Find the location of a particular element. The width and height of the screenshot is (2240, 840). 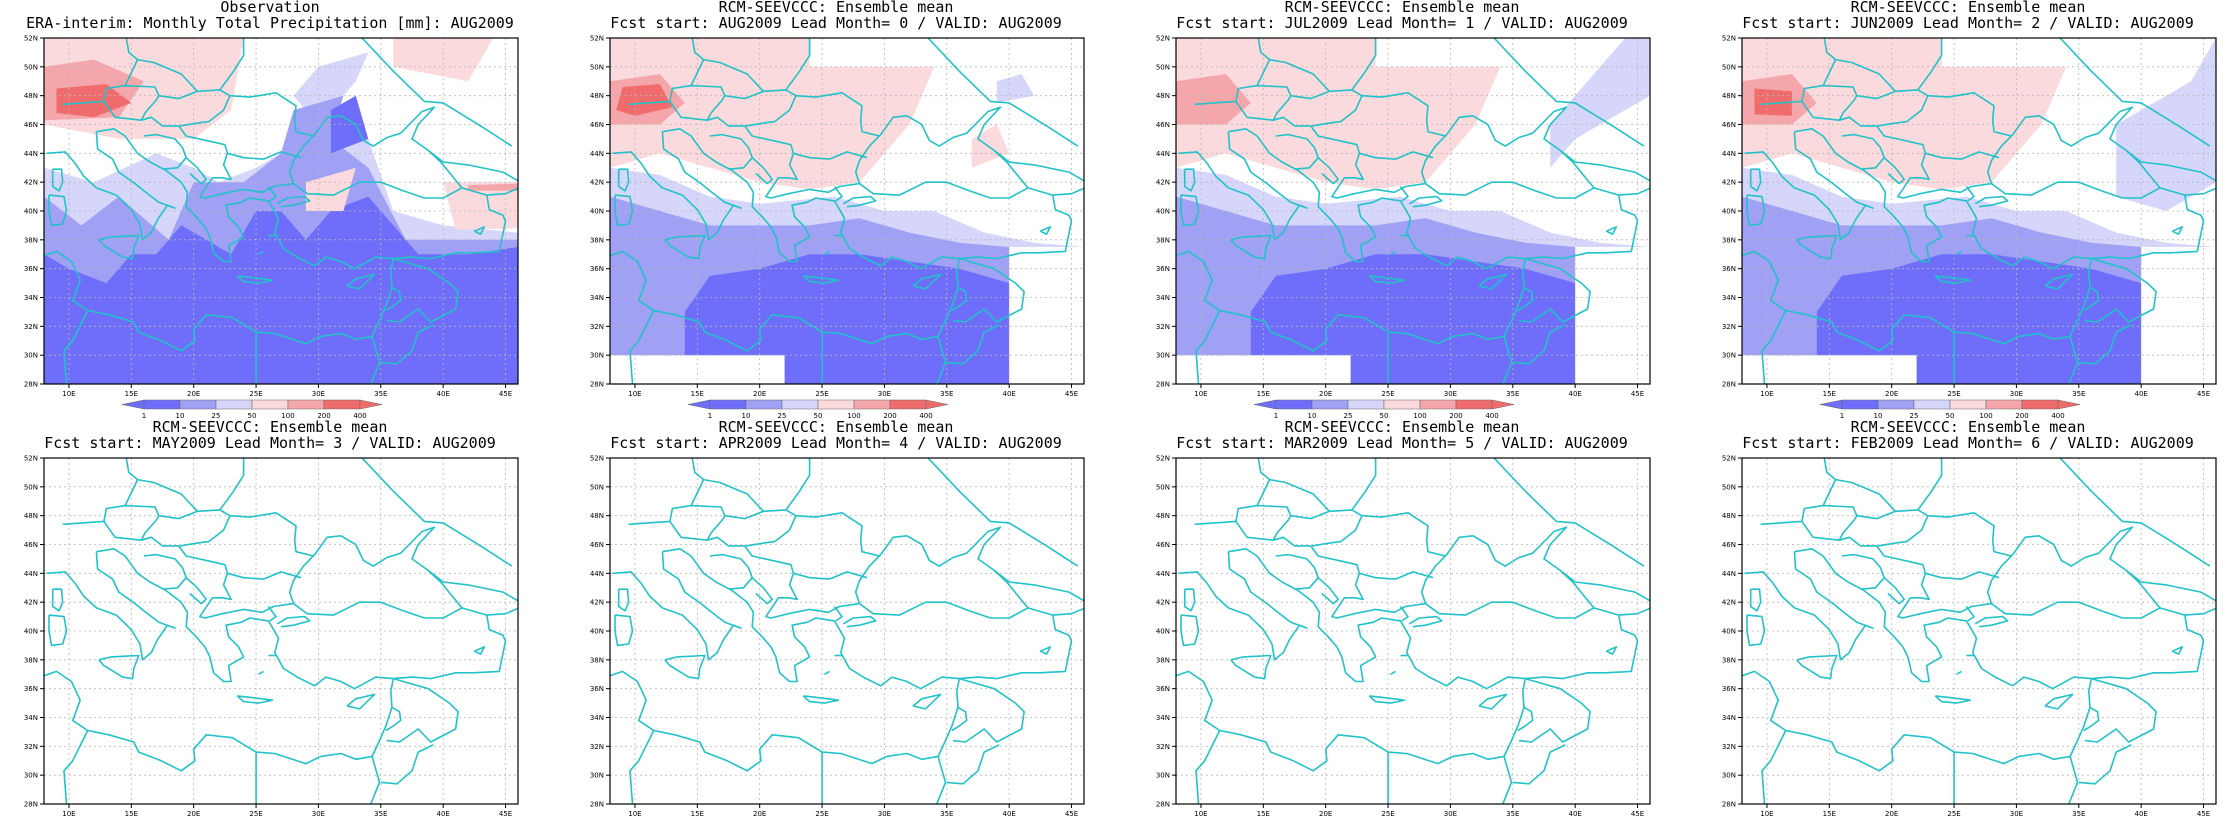

colorbar: 1 10 25 50 100 200 400 is located at coordinates (1384, 409).